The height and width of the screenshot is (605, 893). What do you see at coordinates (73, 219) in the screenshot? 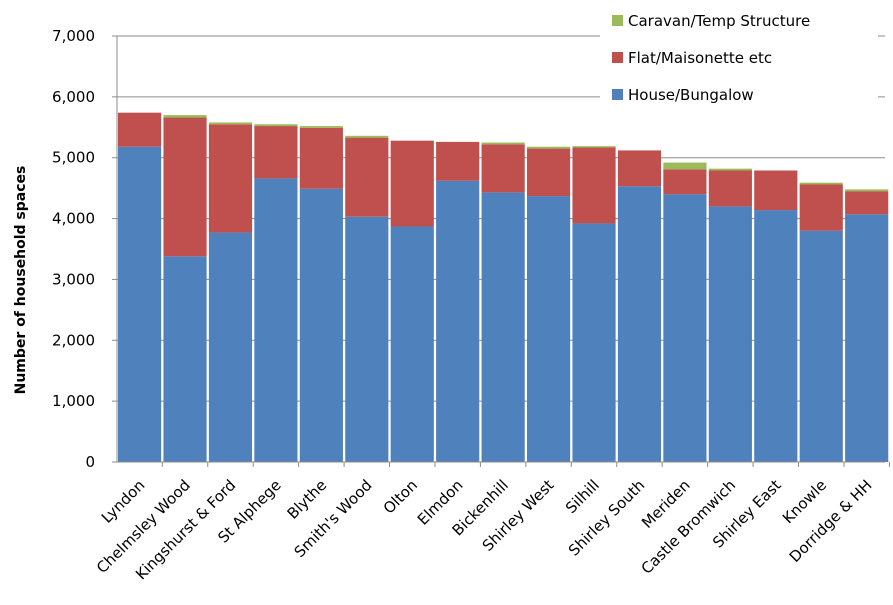
I see `y-tick-label: 4,000` at bounding box center [73, 219].